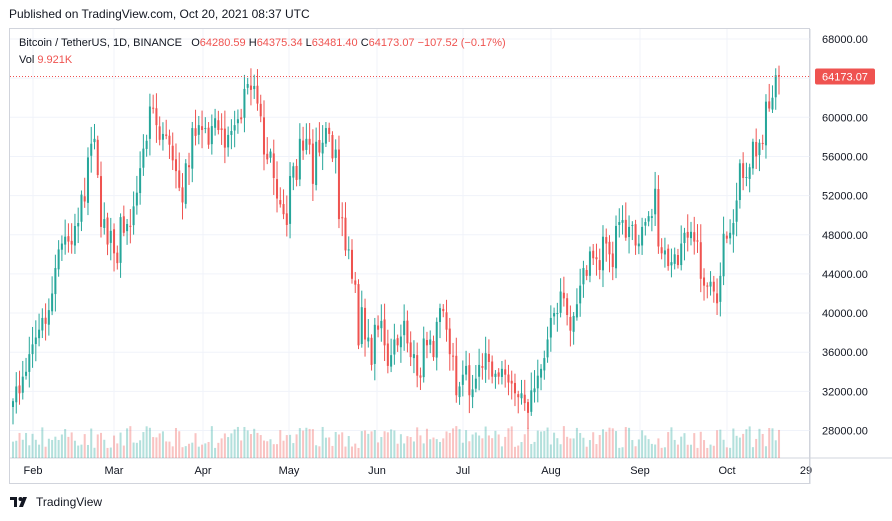 This screenshot has height=521, width=892. Describe the element at coordinates (262, 60) in the screenshot. I see `volume-line: Vol 9.921K` at that location.